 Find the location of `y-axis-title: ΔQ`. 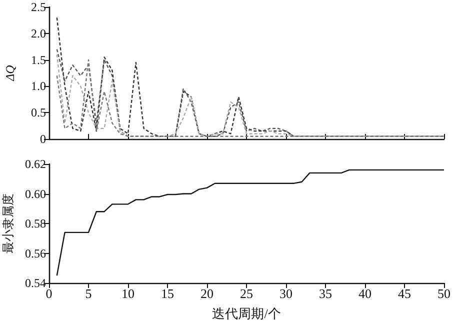

y-axis-title: ΔQ is located at coordinates (10, 73).